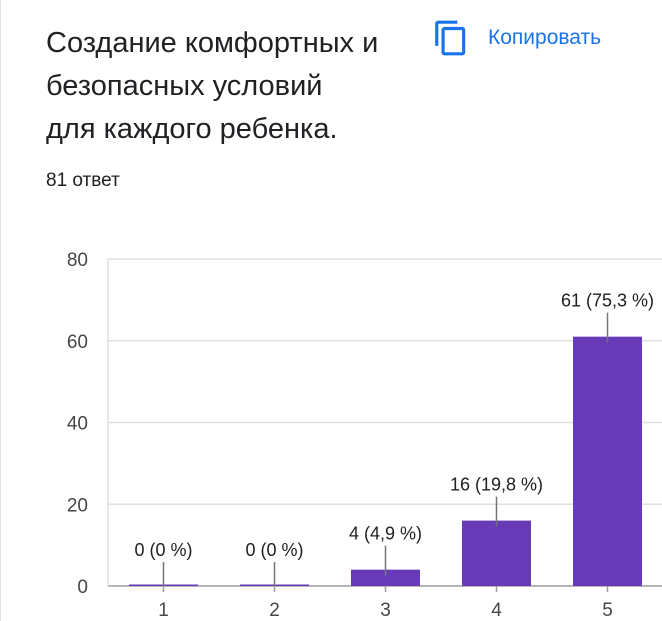 The image size is (662, 621). Describe the element at coordinates (212, 43) in the screenshot. I see `question-title-line-1: Создание комфортных и` at that location.